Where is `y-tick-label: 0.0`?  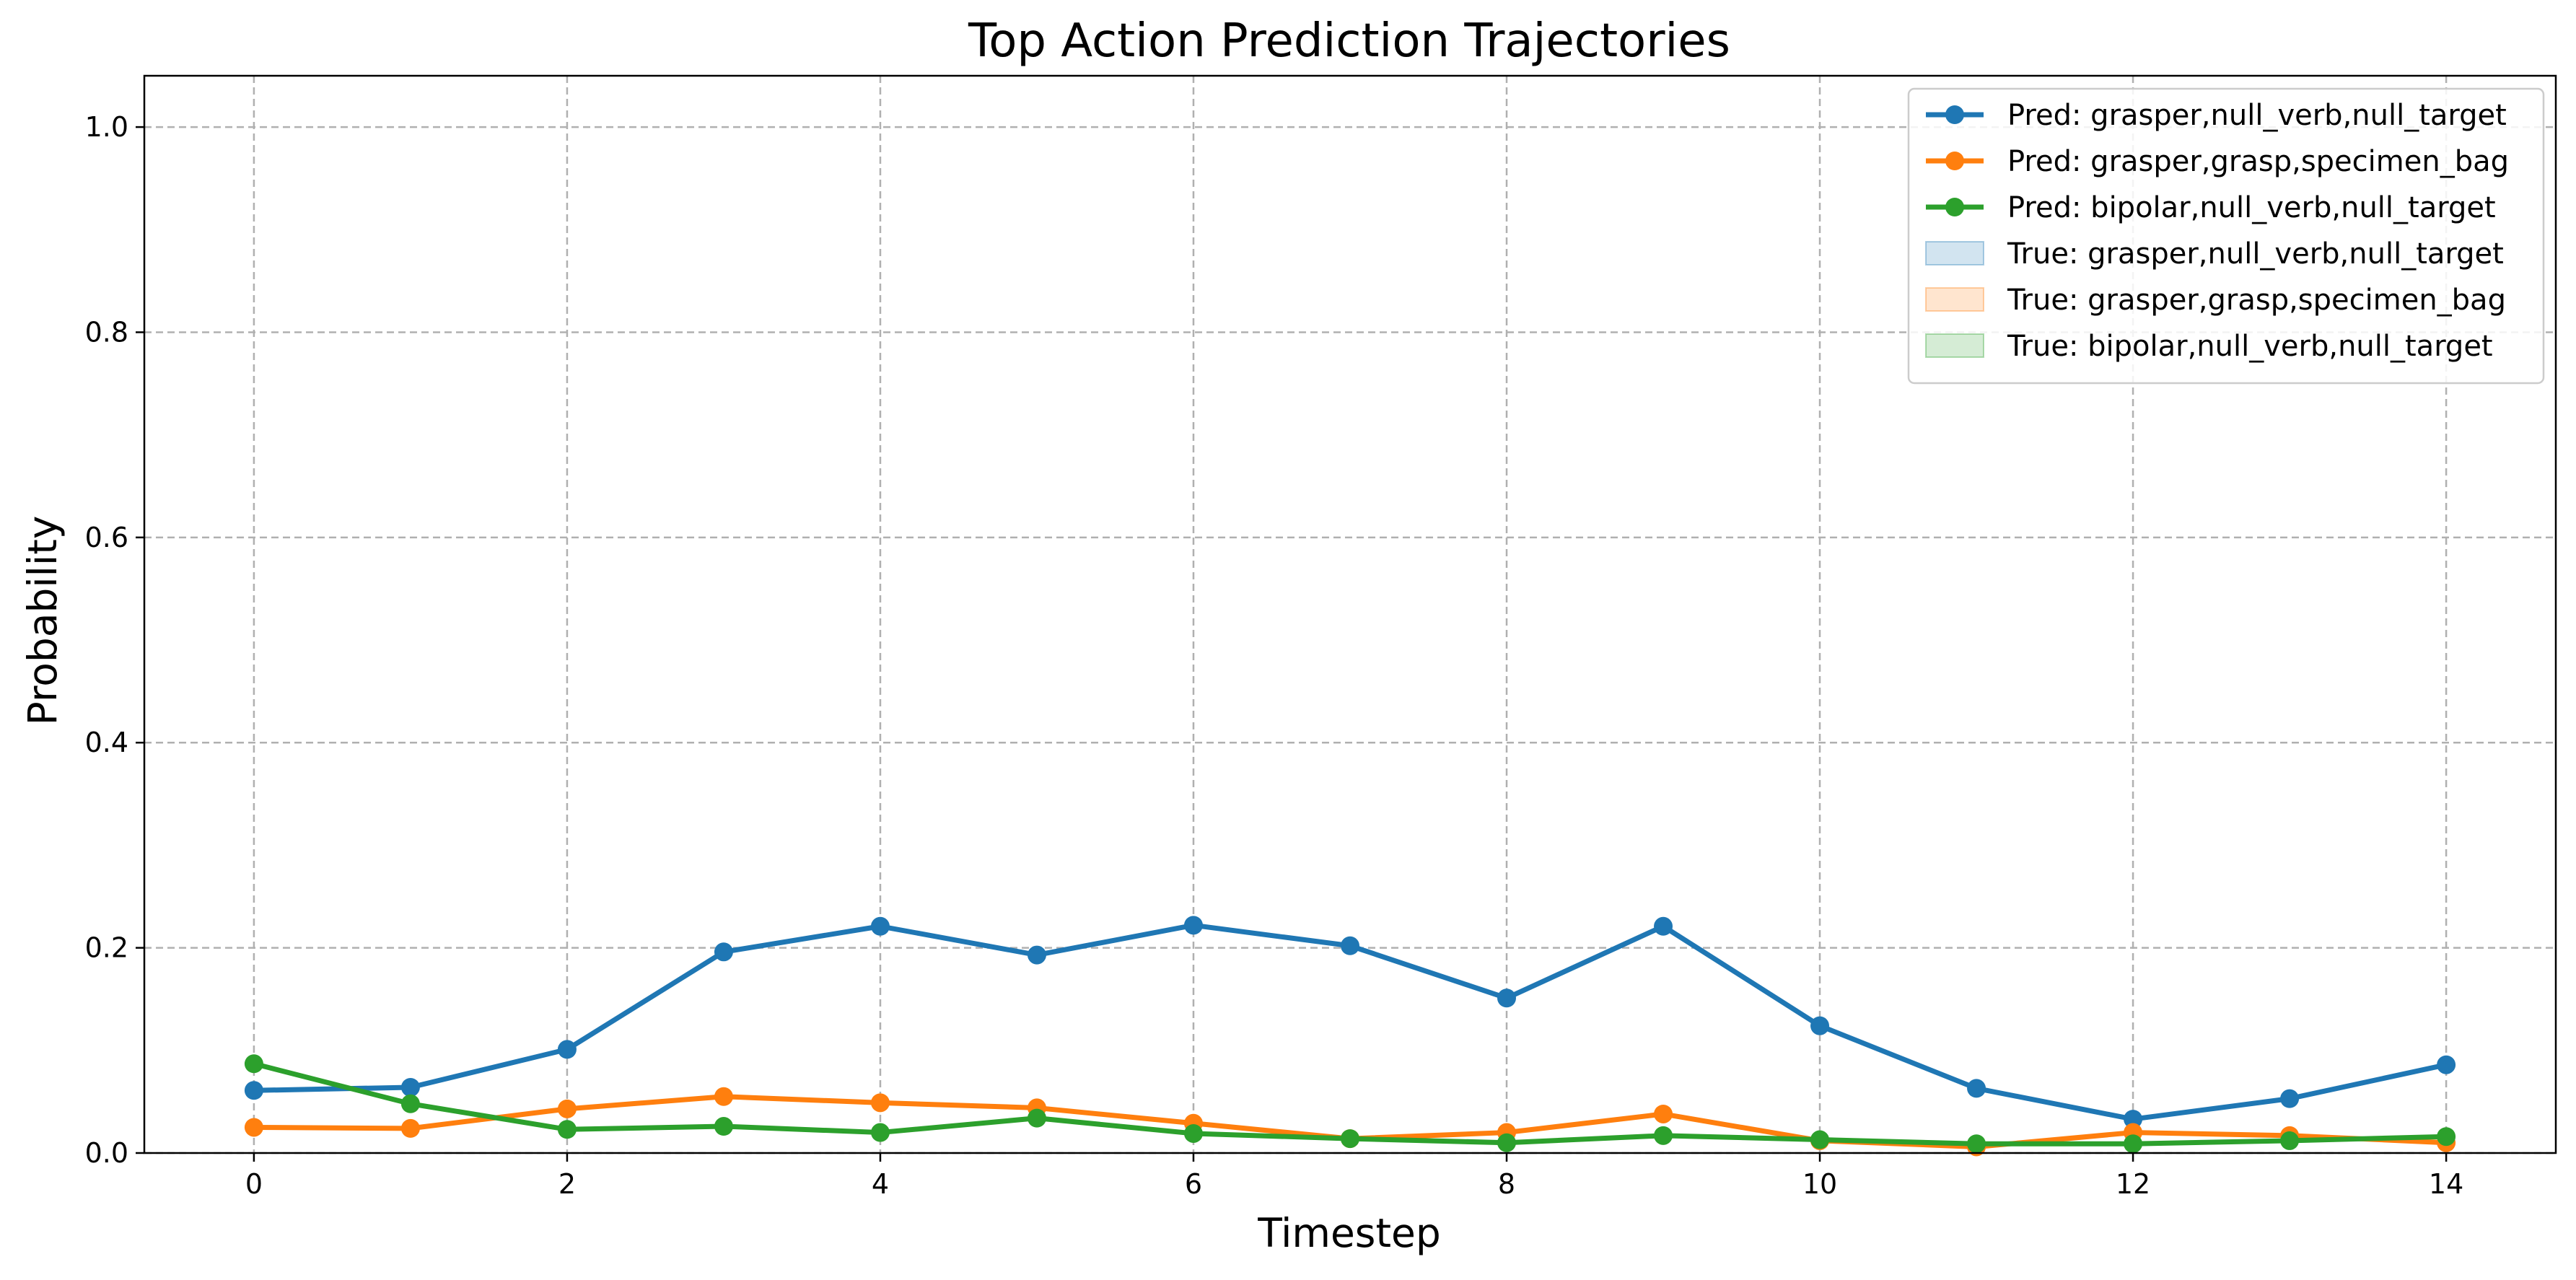
y-tick-label: 0.0 is located at coordinates (107, 1153).